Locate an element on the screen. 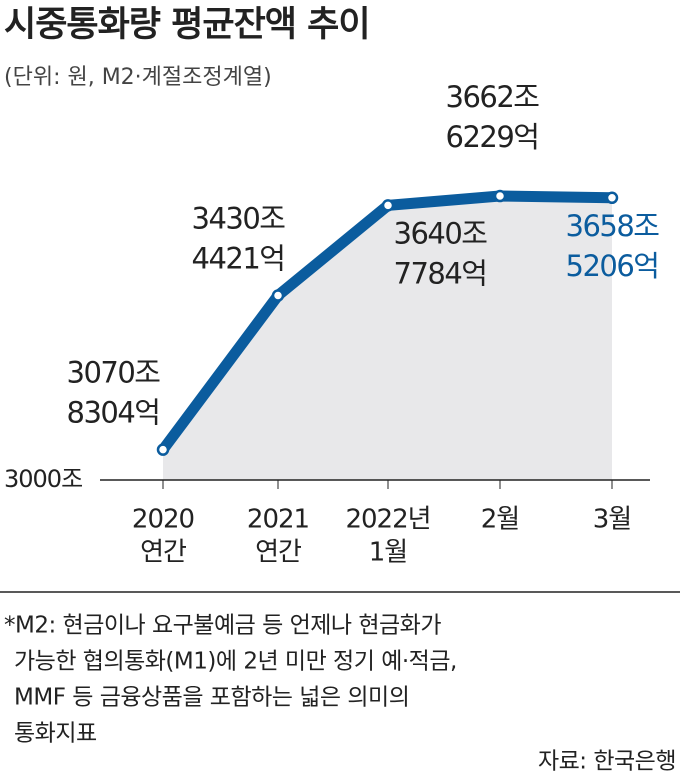 This screenshot has width=680, height=783. chart-subtitle: (단위: 원, M2·계절조정계열) is located at coordinates (138, 77).